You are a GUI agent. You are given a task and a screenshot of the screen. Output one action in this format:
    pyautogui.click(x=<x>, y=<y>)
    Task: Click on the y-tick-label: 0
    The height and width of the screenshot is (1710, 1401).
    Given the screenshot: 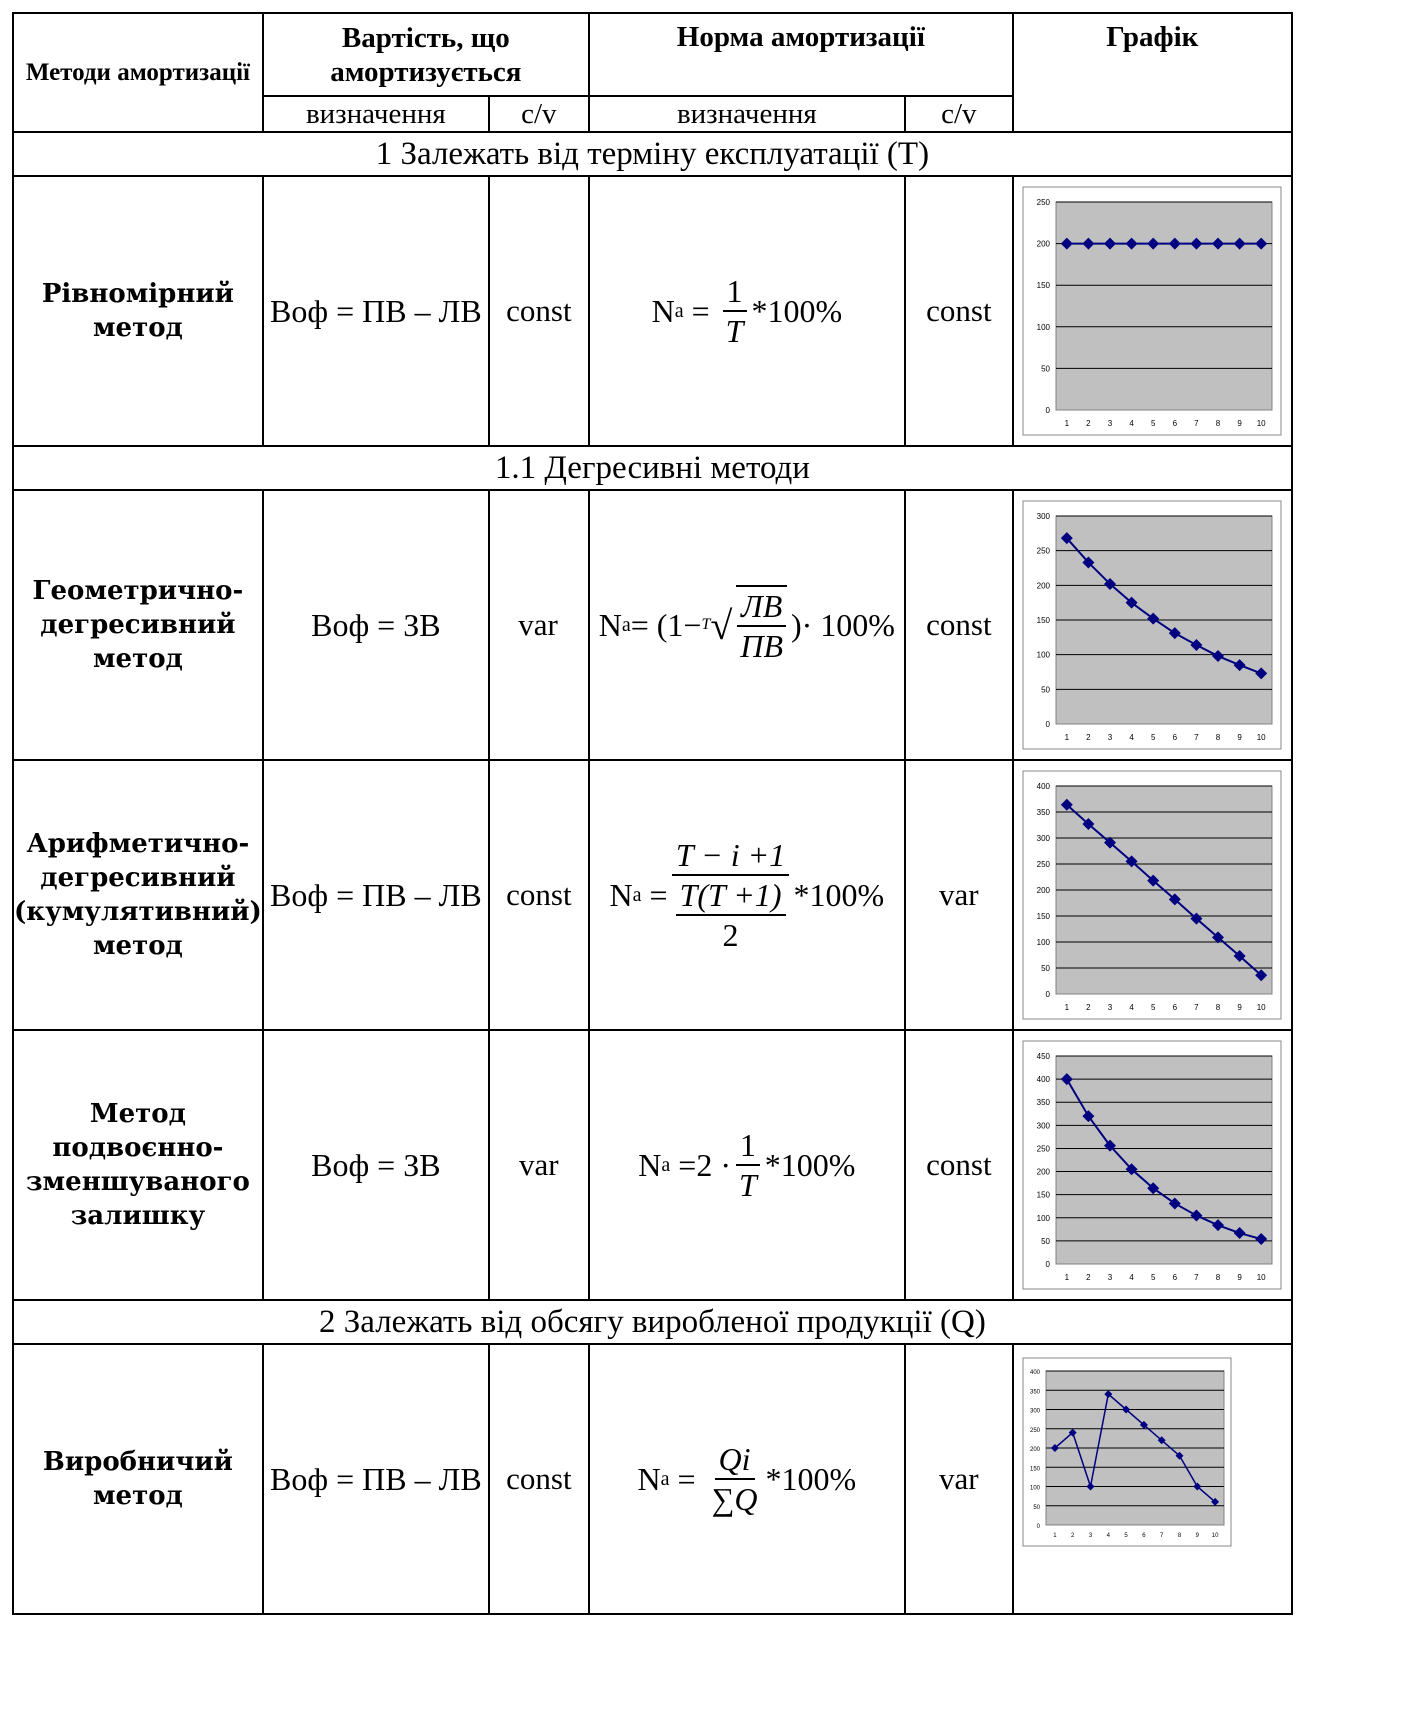 What is the action you would take?
    pyautogui.click(x=1048, y=1264)
    